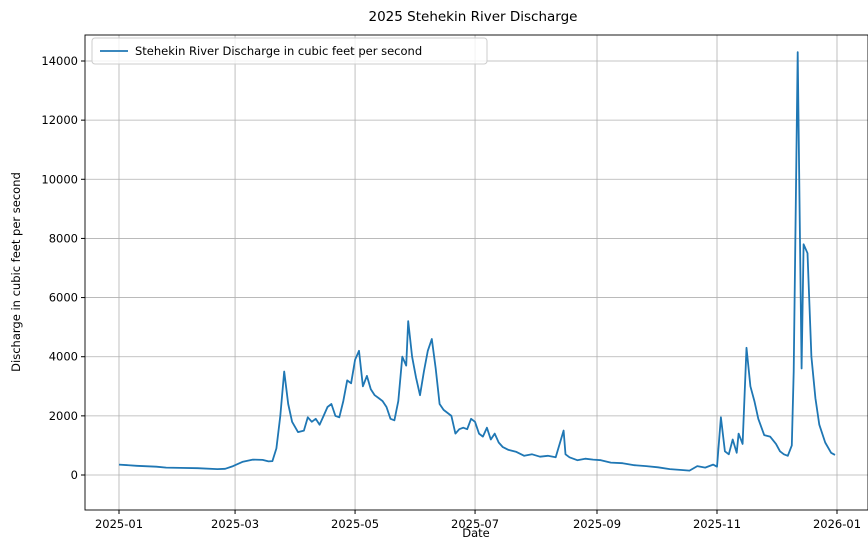  What do you see at coordinates (63, 357) in the screenshot?
I see `y-tick-label: 4000` at bounding box center [63, 357].